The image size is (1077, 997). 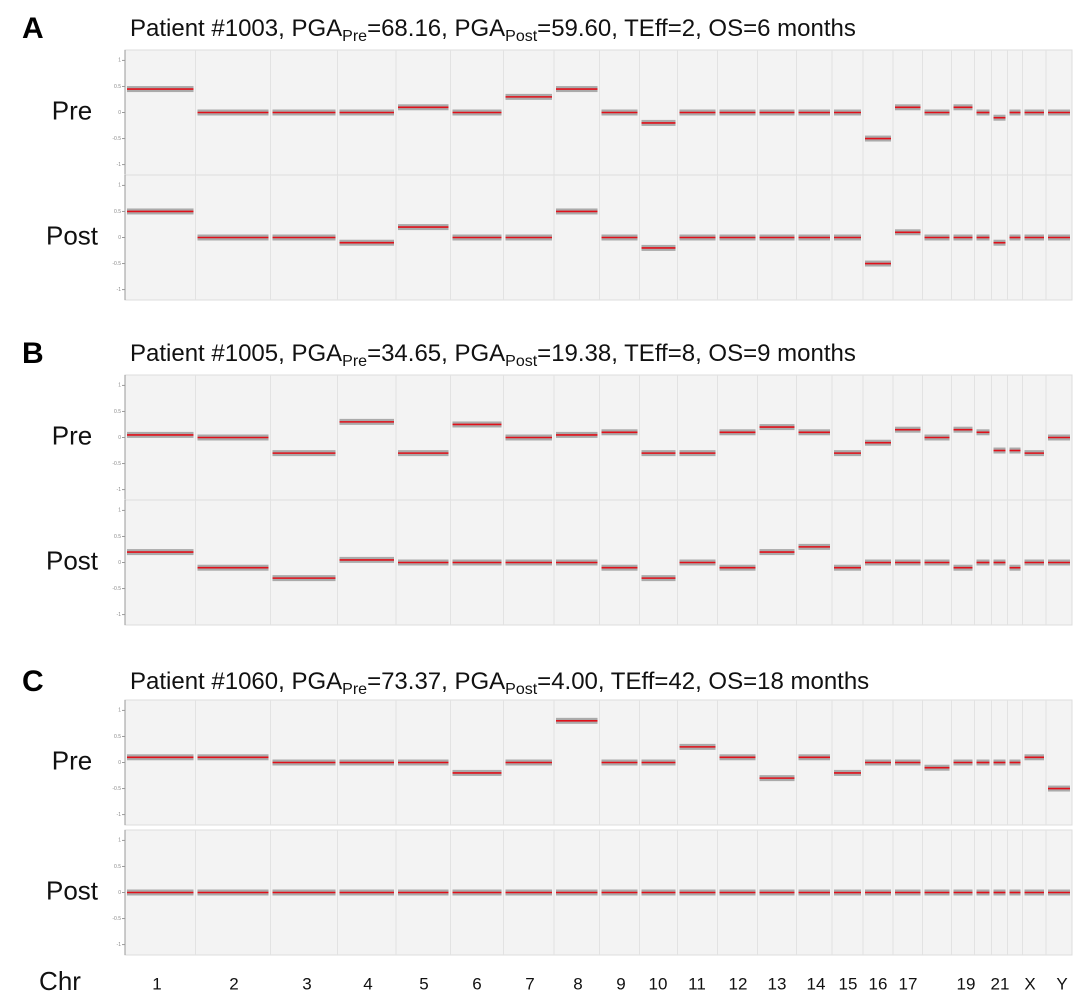 What do you see at coordinates (738, 983) in the screenshot?
I see `chromosome-label: 12` at bounding box center [738, 983].